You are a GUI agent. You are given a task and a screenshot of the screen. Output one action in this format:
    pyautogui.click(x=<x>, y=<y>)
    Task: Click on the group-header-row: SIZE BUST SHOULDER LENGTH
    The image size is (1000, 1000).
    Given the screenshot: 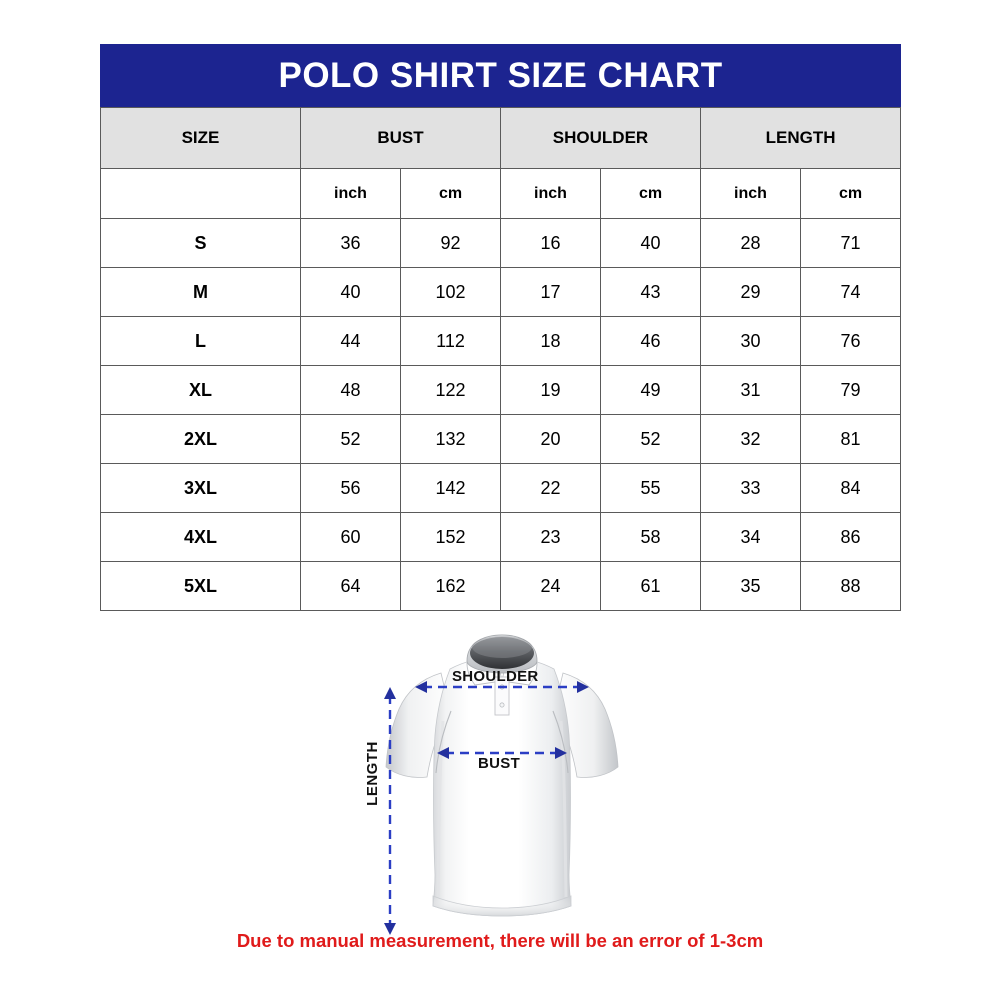 What is the action you would take?
    pyautogui.click(x=501, y=138)
    